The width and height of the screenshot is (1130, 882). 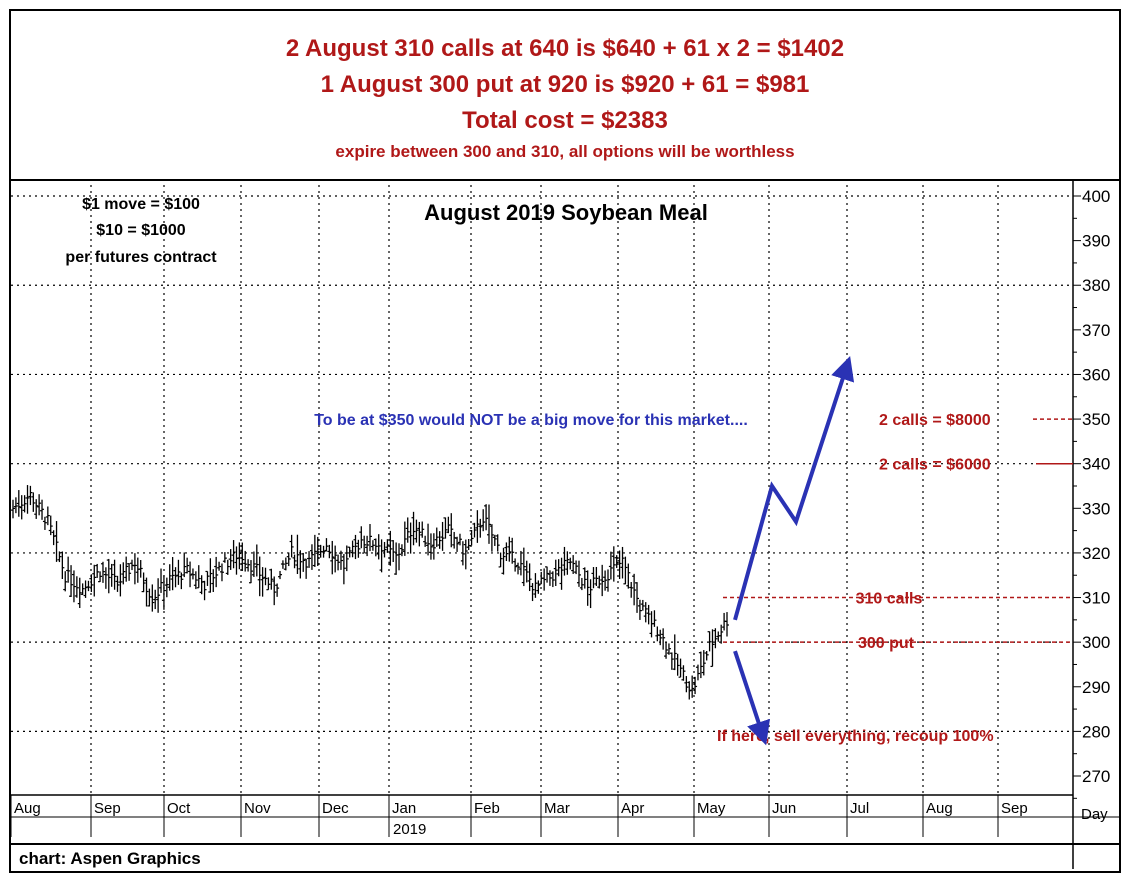 I want to click on month-label: Oct, so click(x=179, y=808).